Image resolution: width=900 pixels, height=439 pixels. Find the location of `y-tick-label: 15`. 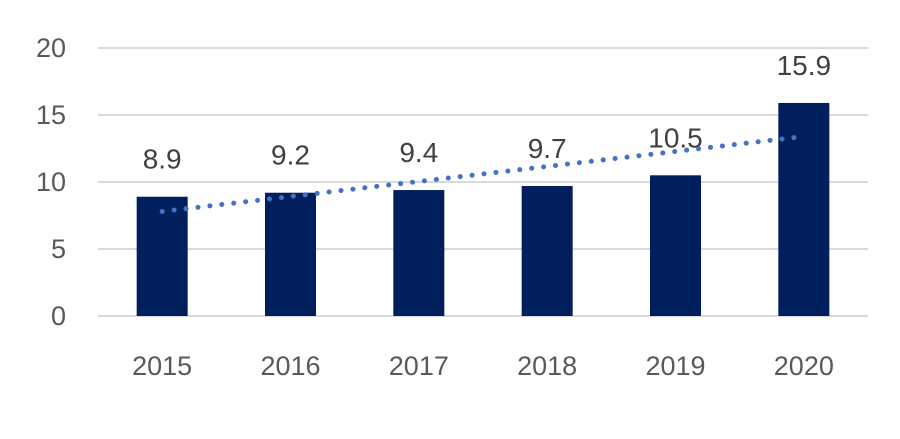

y-tick-label: 15 is located at coordinates (51, 115).